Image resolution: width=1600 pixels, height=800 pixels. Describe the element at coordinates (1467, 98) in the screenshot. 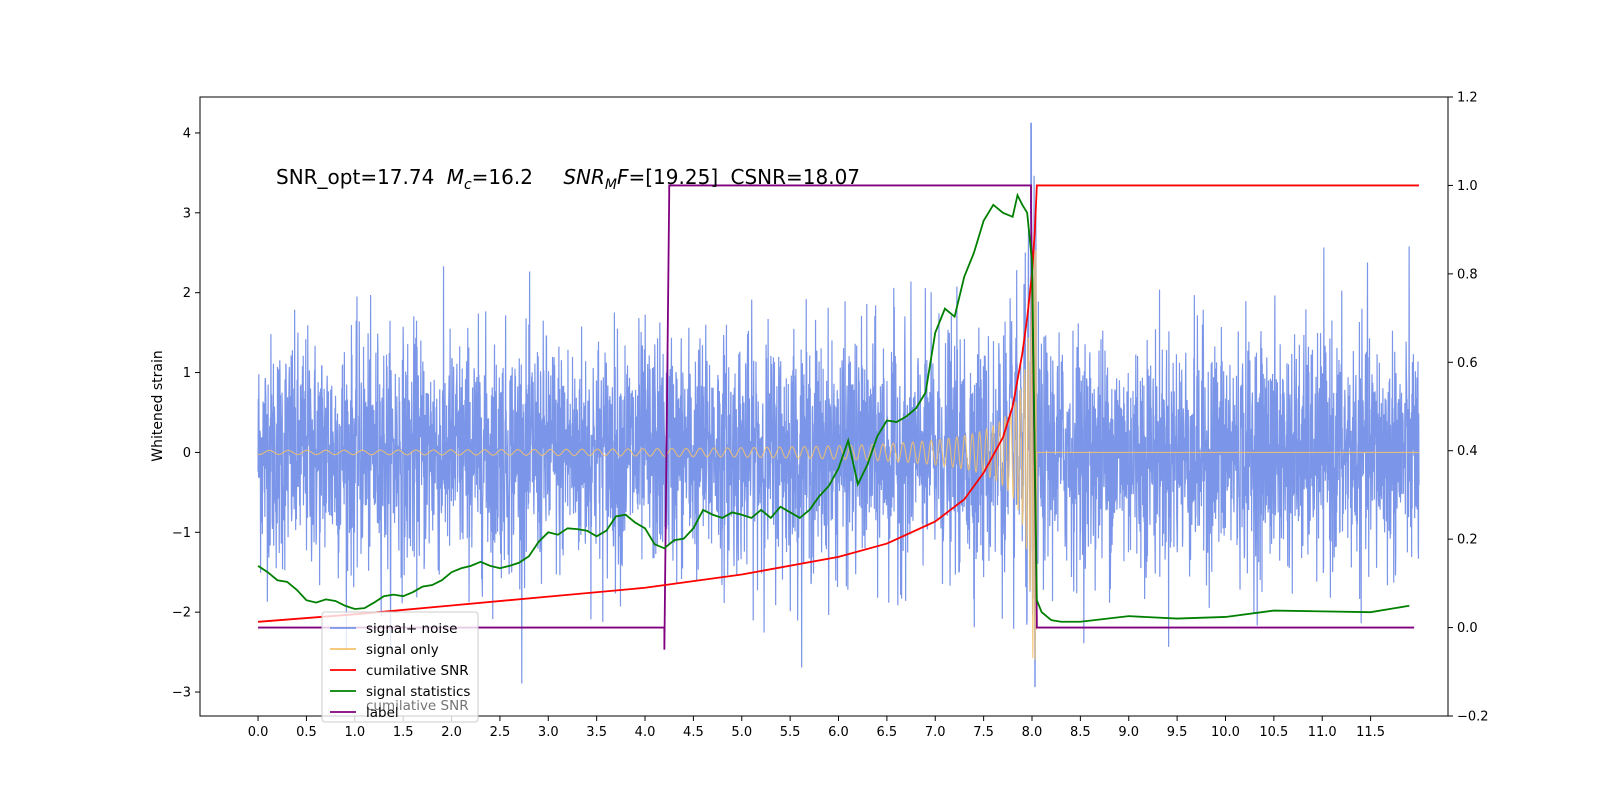

I see `y-right-tick-label: 1.2` at that location.